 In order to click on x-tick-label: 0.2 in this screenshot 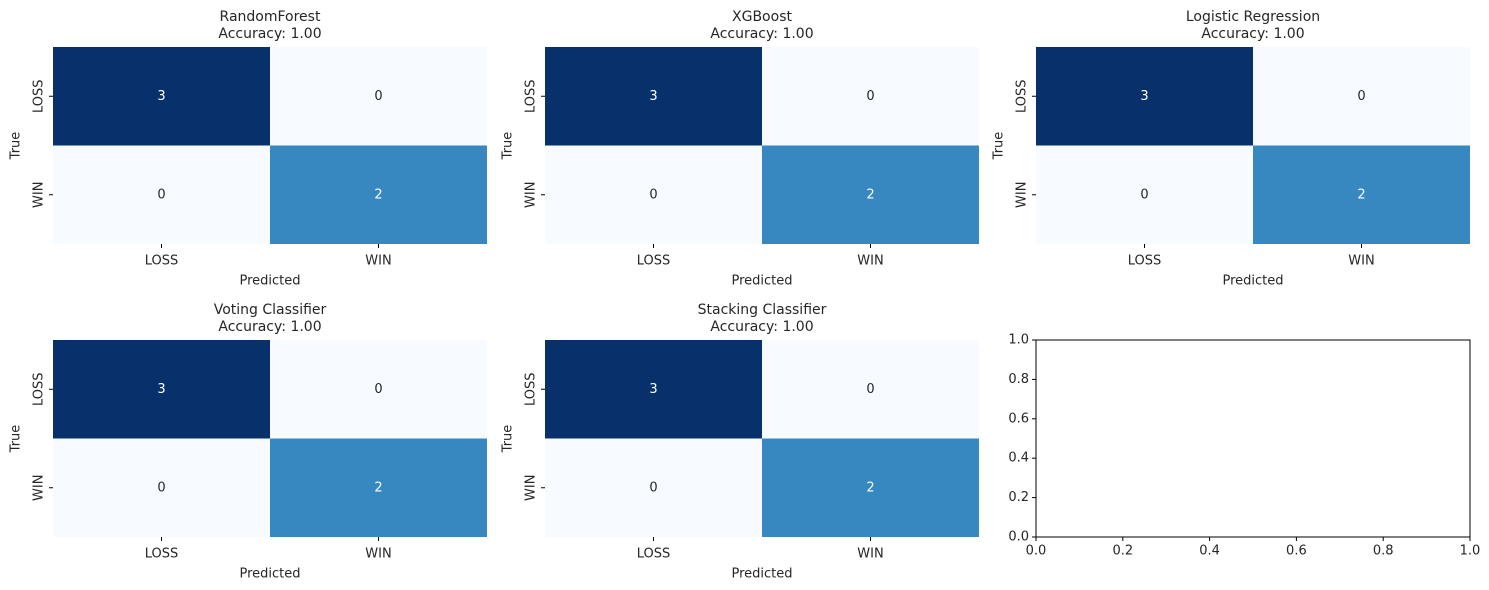, I will do `click(1122, 551)`.